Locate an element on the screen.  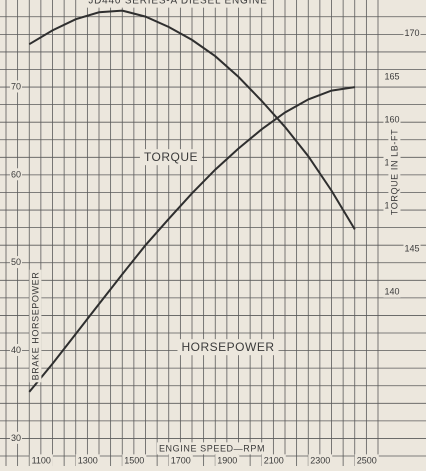
x-tick-label: 1700 is located at coordinates (181, 460).